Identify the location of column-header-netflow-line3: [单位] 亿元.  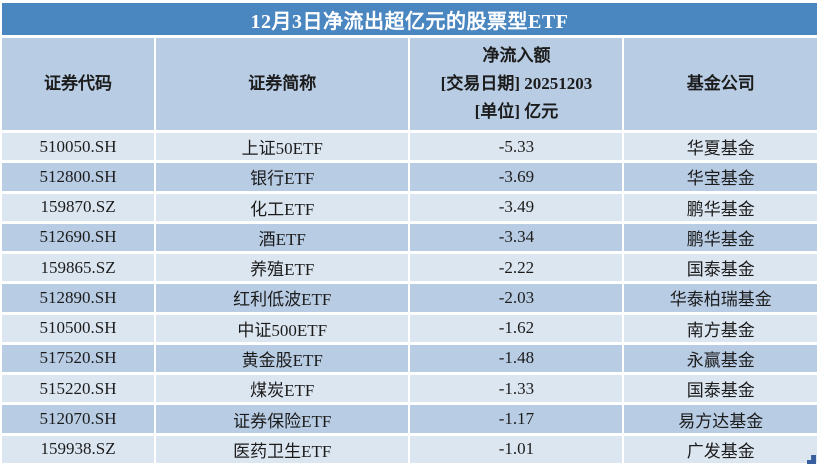
(516, 112).